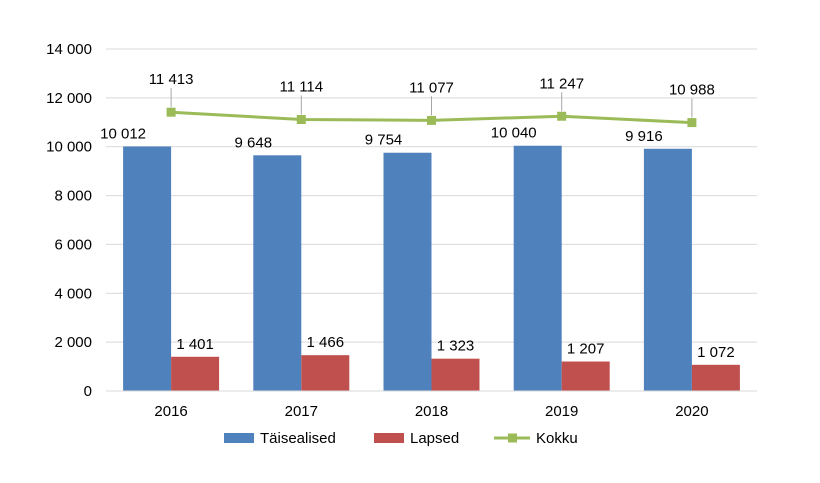 This screenshot has width=820, height=483. Describe the element at coordinates (195, 344) in the screenshot. I see `bar-data-label: 1 401` at that location.